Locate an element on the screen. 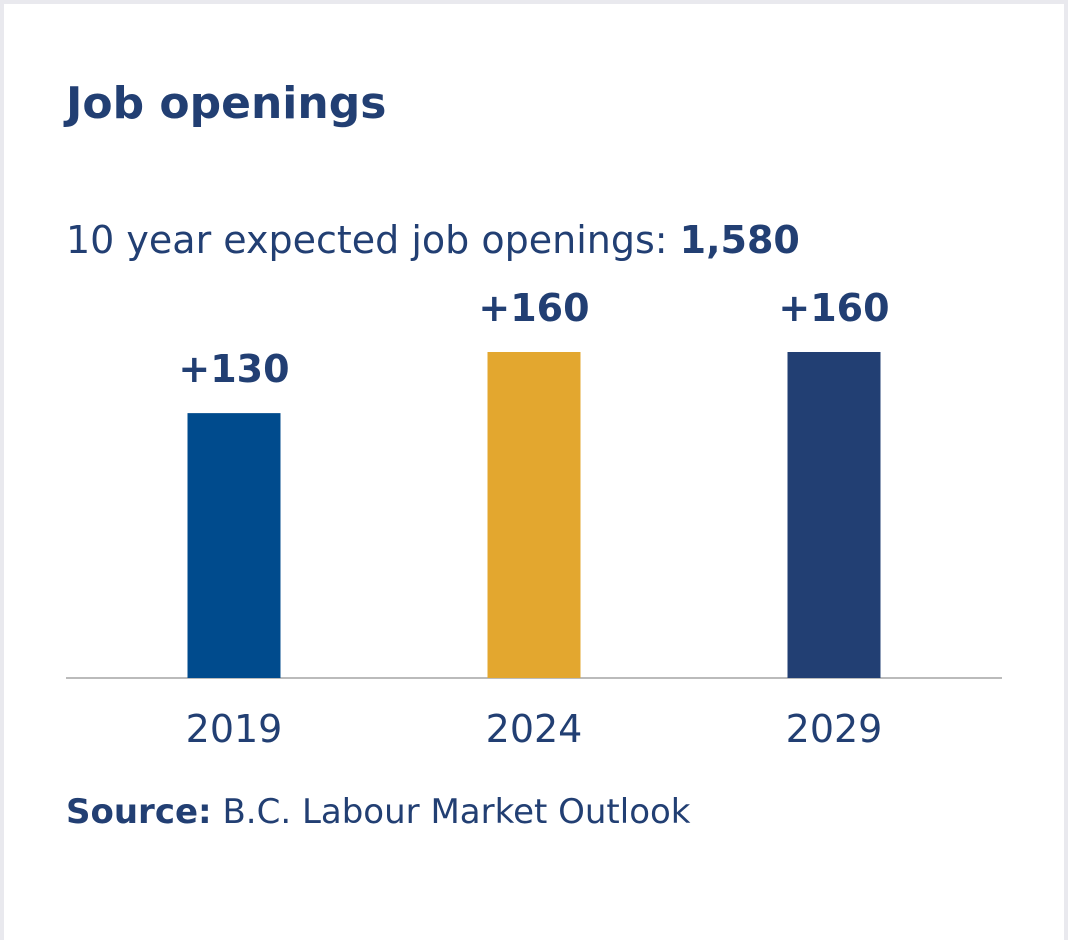 The height and width of the screenshot is (940, 1068). source-label: Source: is located at coordinates (139, 812).